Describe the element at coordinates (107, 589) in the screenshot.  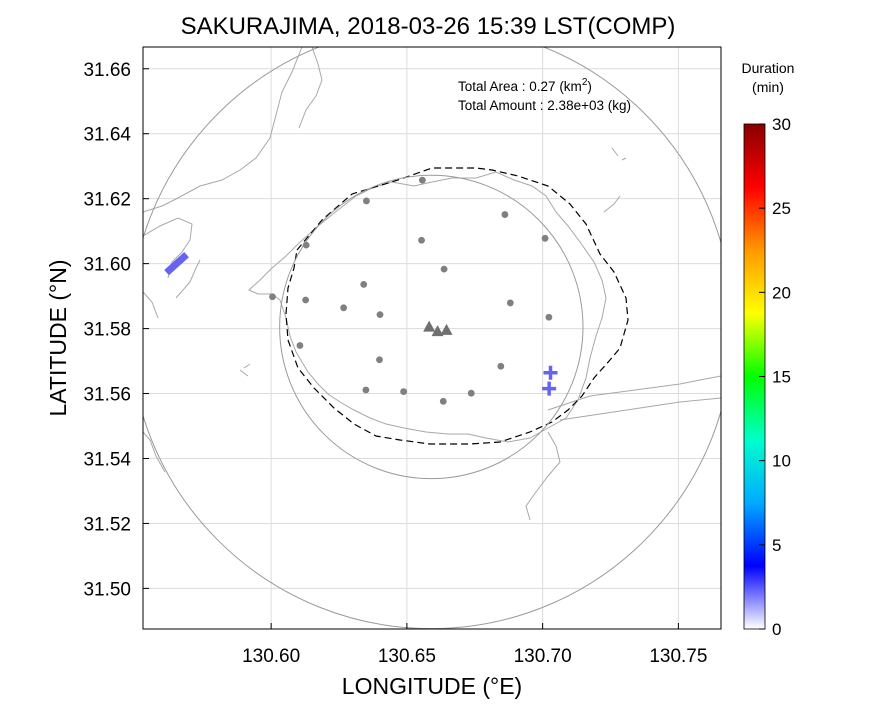
I see `y-tick-label: 31.50` at that location.